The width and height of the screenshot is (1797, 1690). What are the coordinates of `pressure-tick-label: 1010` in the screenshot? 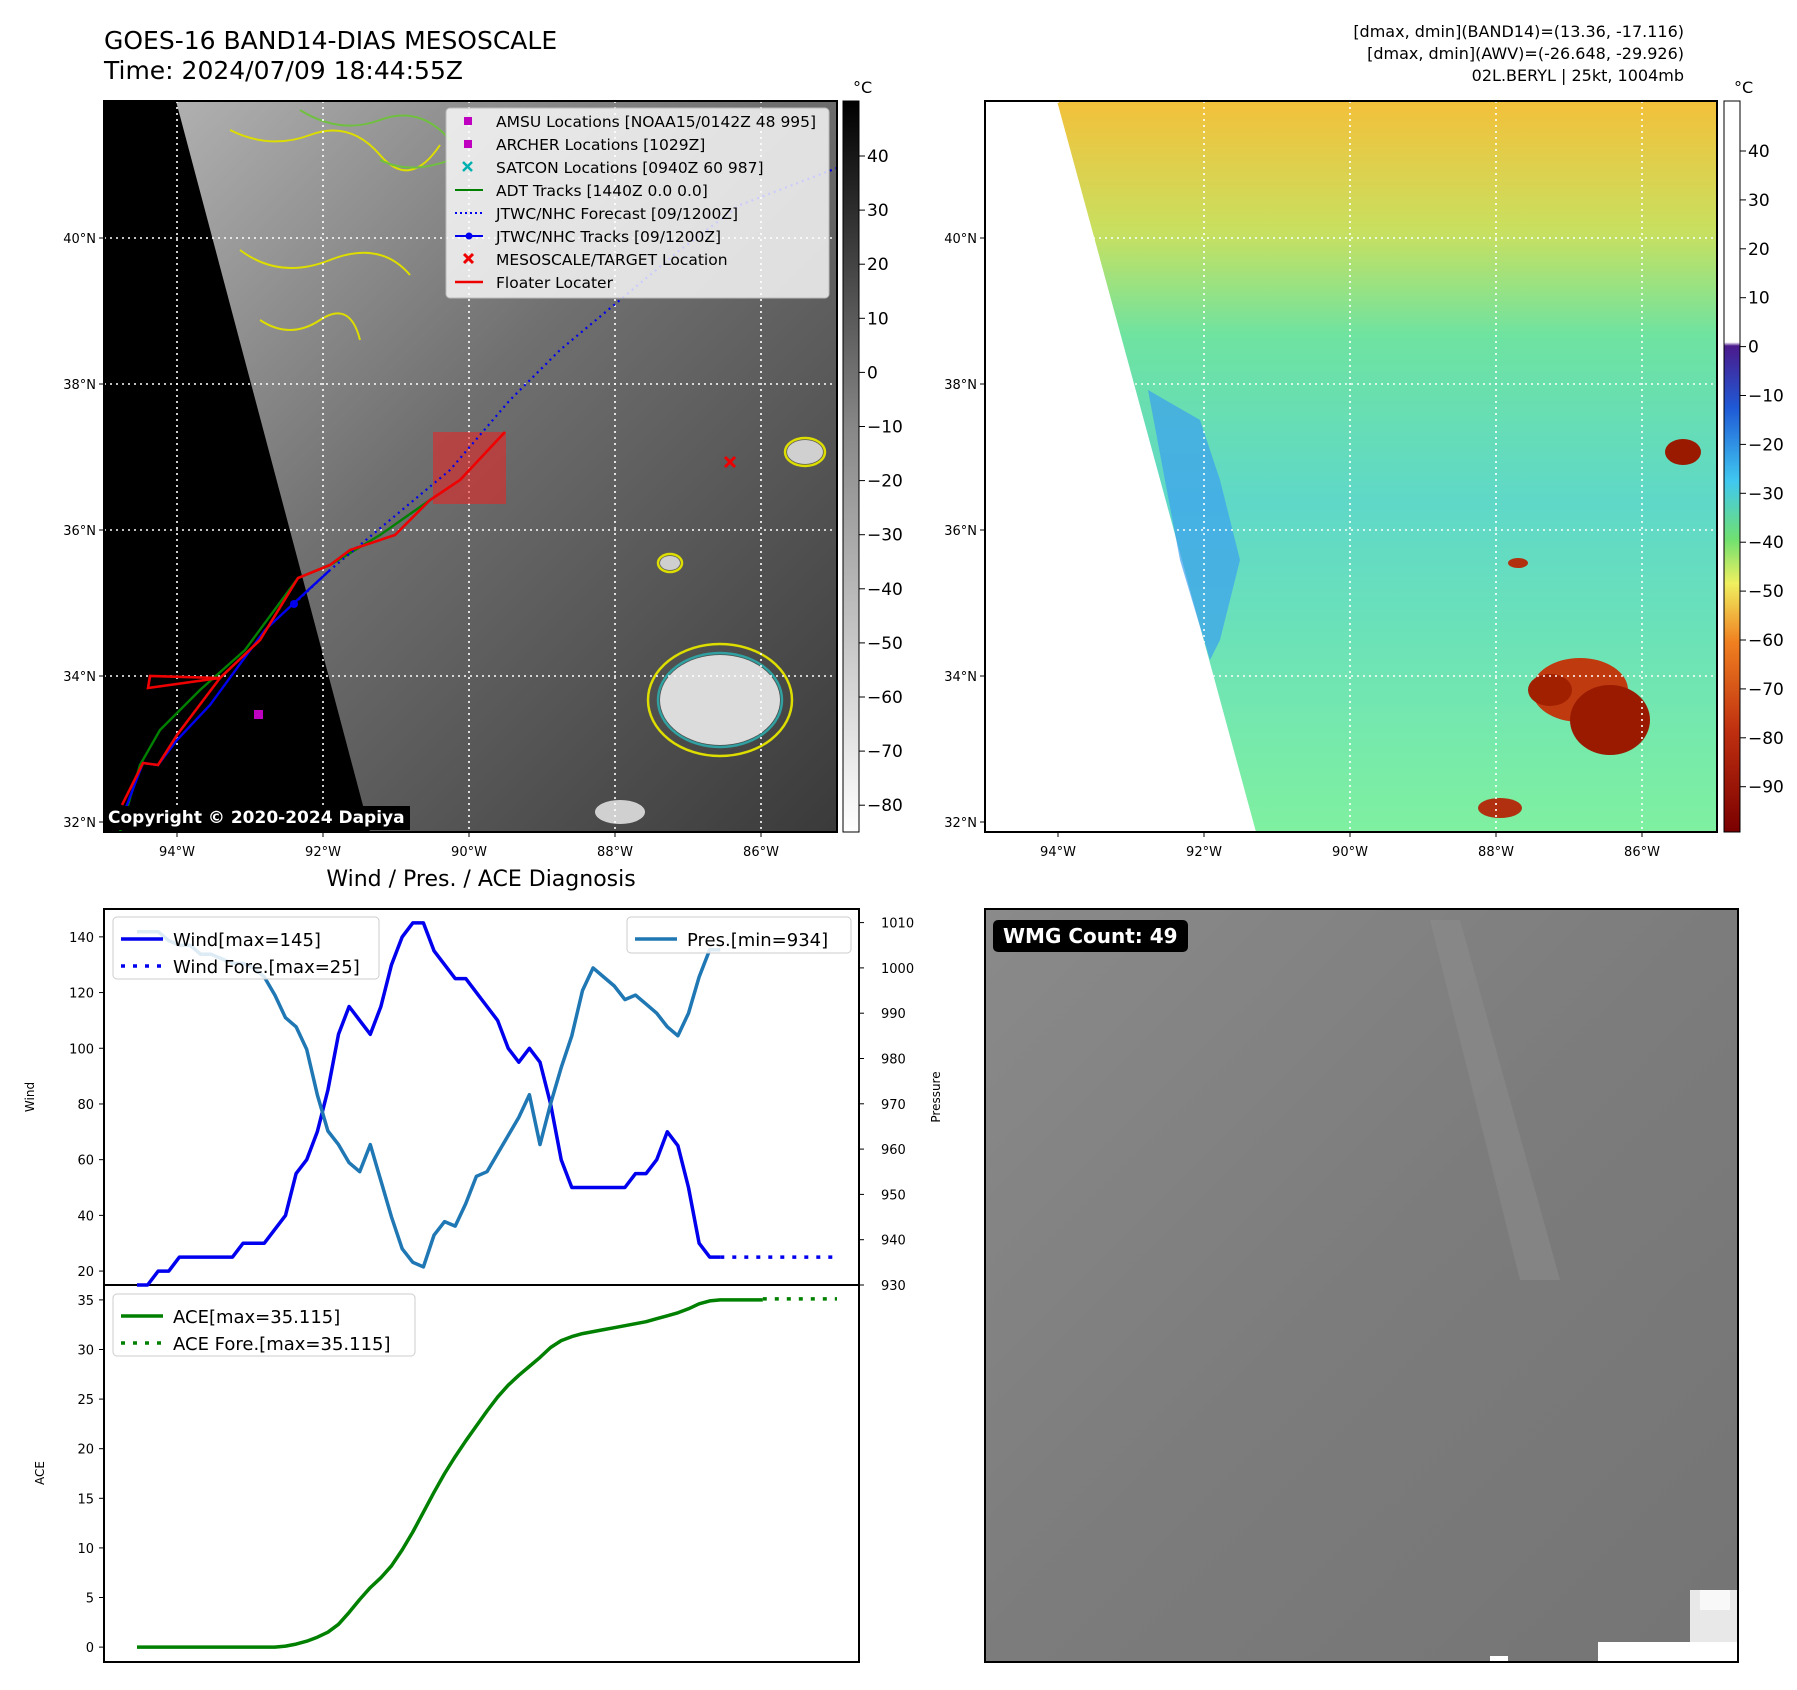 It's located at (897, 924).